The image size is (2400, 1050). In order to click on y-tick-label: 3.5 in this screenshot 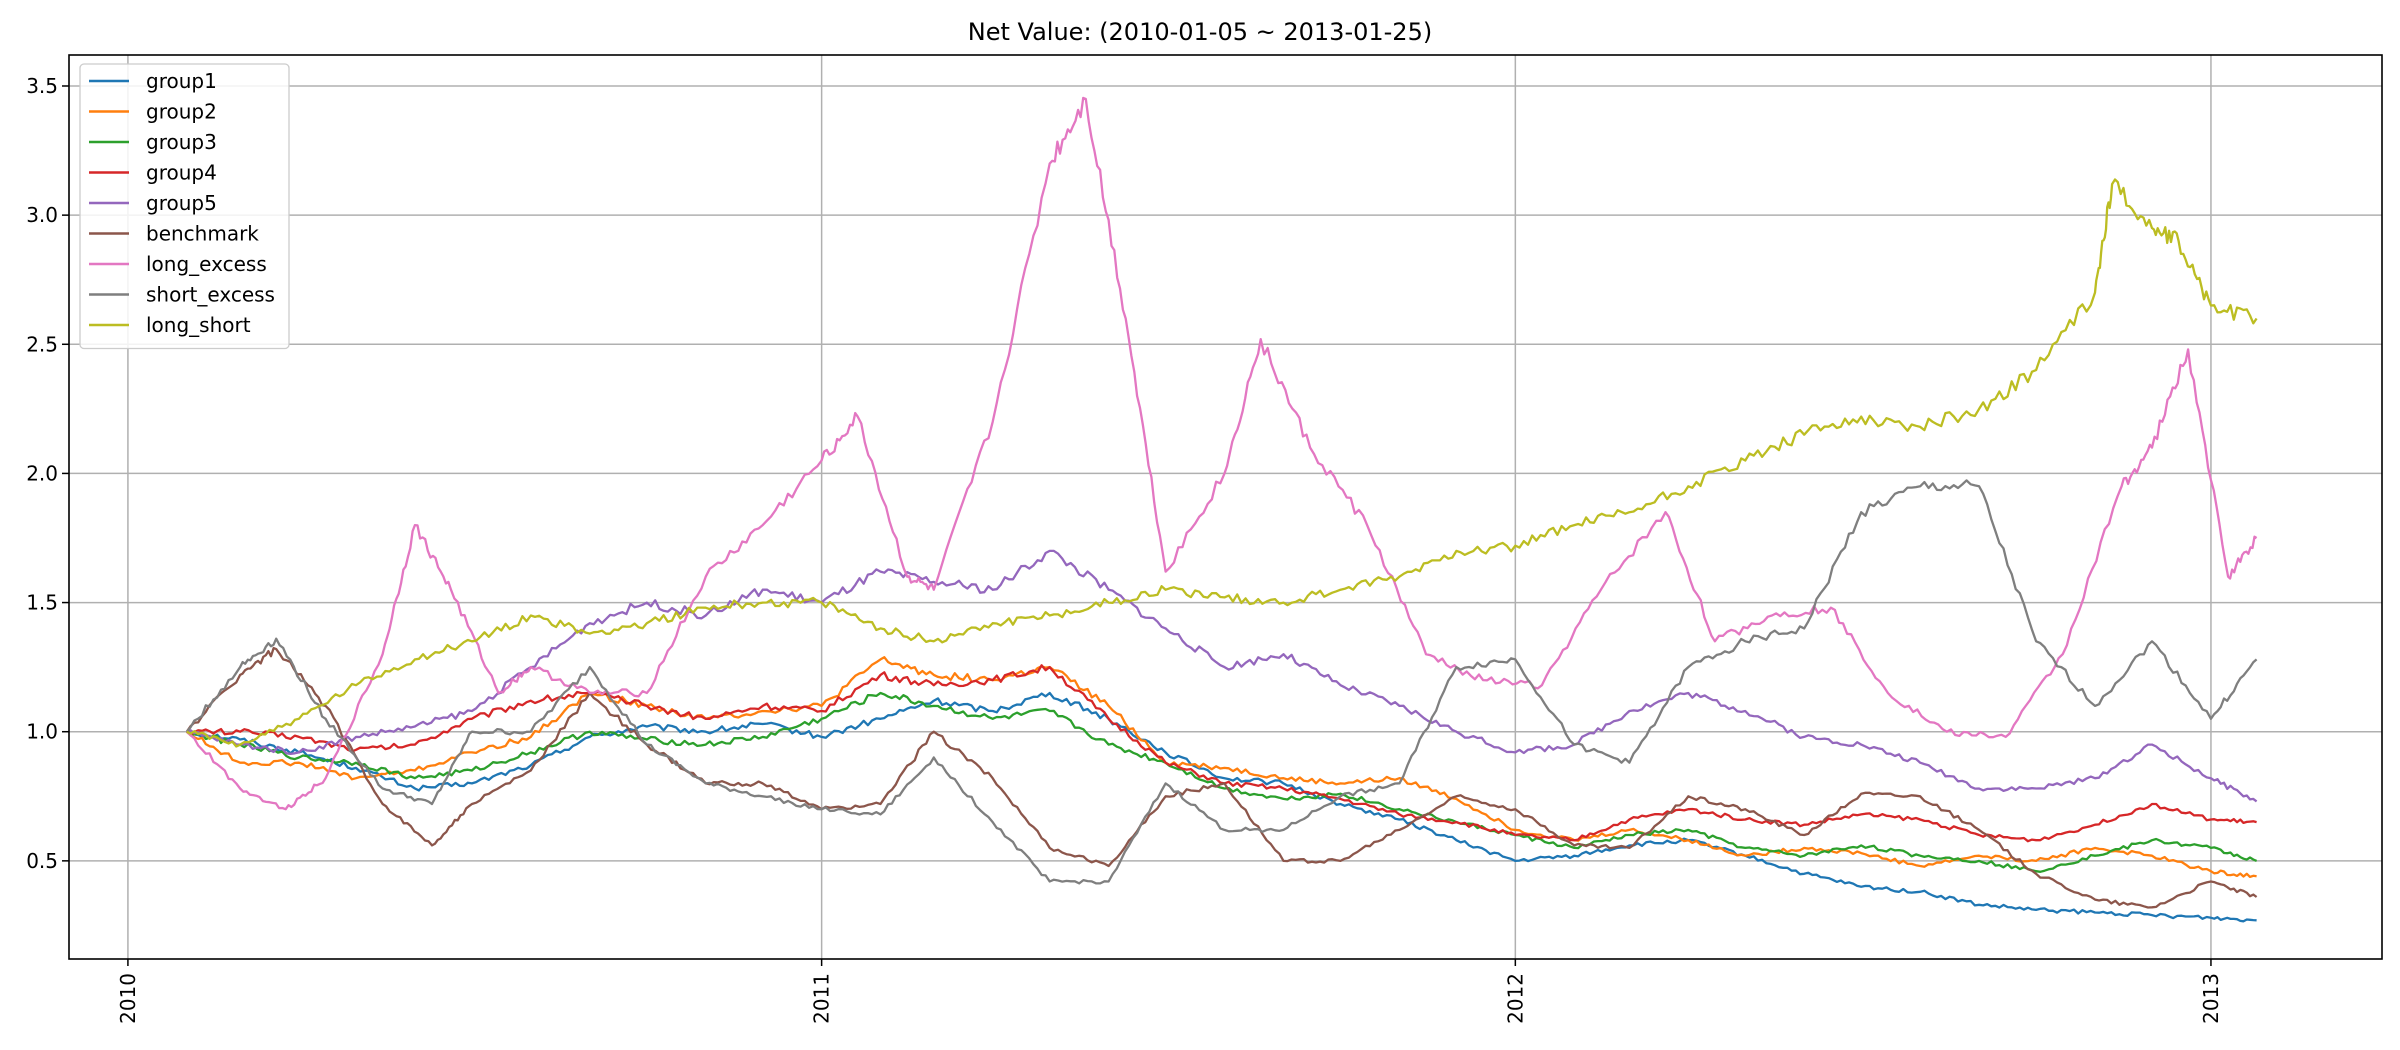, I will do `click(42, 86)`.